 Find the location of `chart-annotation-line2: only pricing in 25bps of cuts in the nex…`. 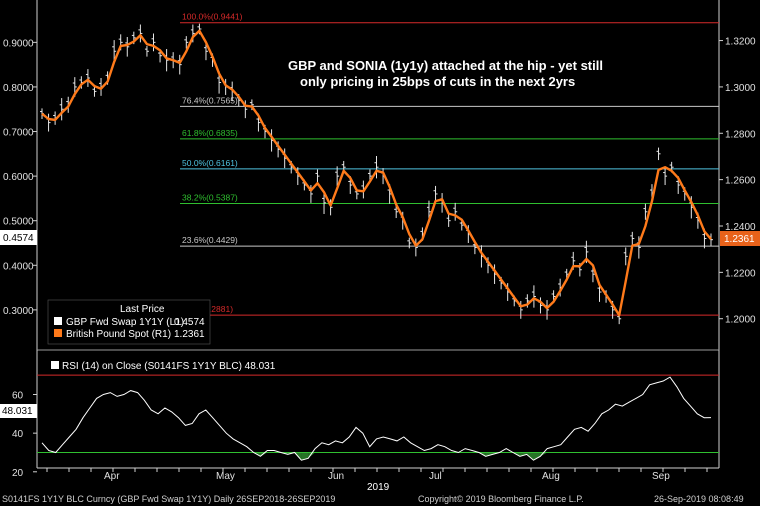

chart-annotation-line2: only pricing in 25bps of cuts in the nex… is located at coordinates (437, 81).